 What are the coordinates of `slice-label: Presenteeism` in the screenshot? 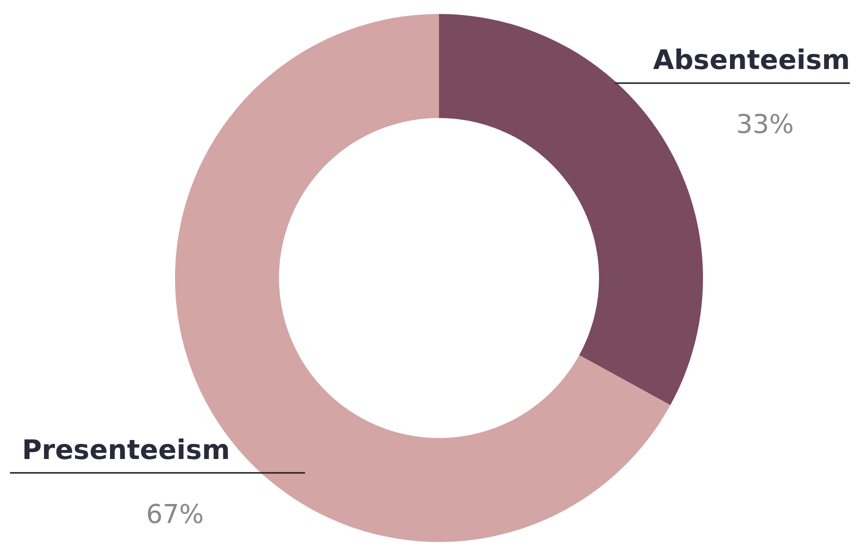 It's located at (126, 450).